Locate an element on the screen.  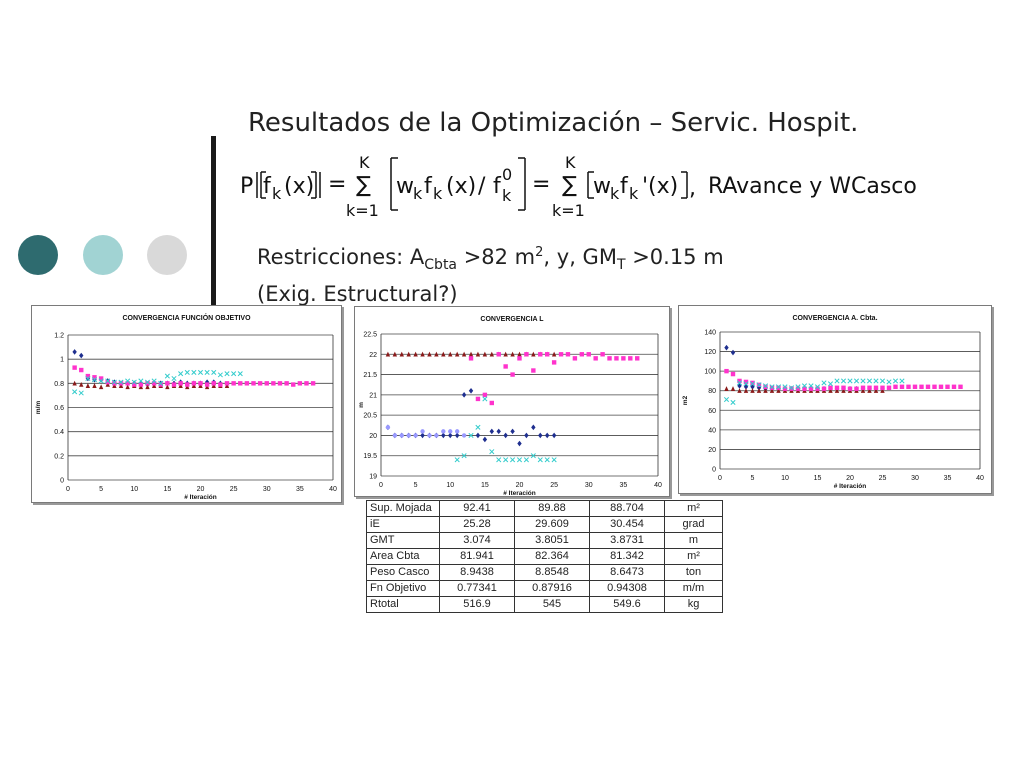
cell-unit: m² is located at coordinates (693, 508).